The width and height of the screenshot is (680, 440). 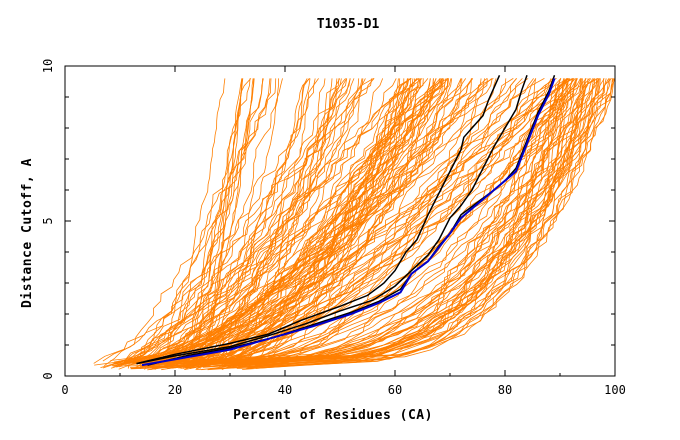 What do you see at coordinates (333, 415) in the screenshot?
I see `x-axis-label: Percent of Residues (CA)` at bounding box center [333, 415].